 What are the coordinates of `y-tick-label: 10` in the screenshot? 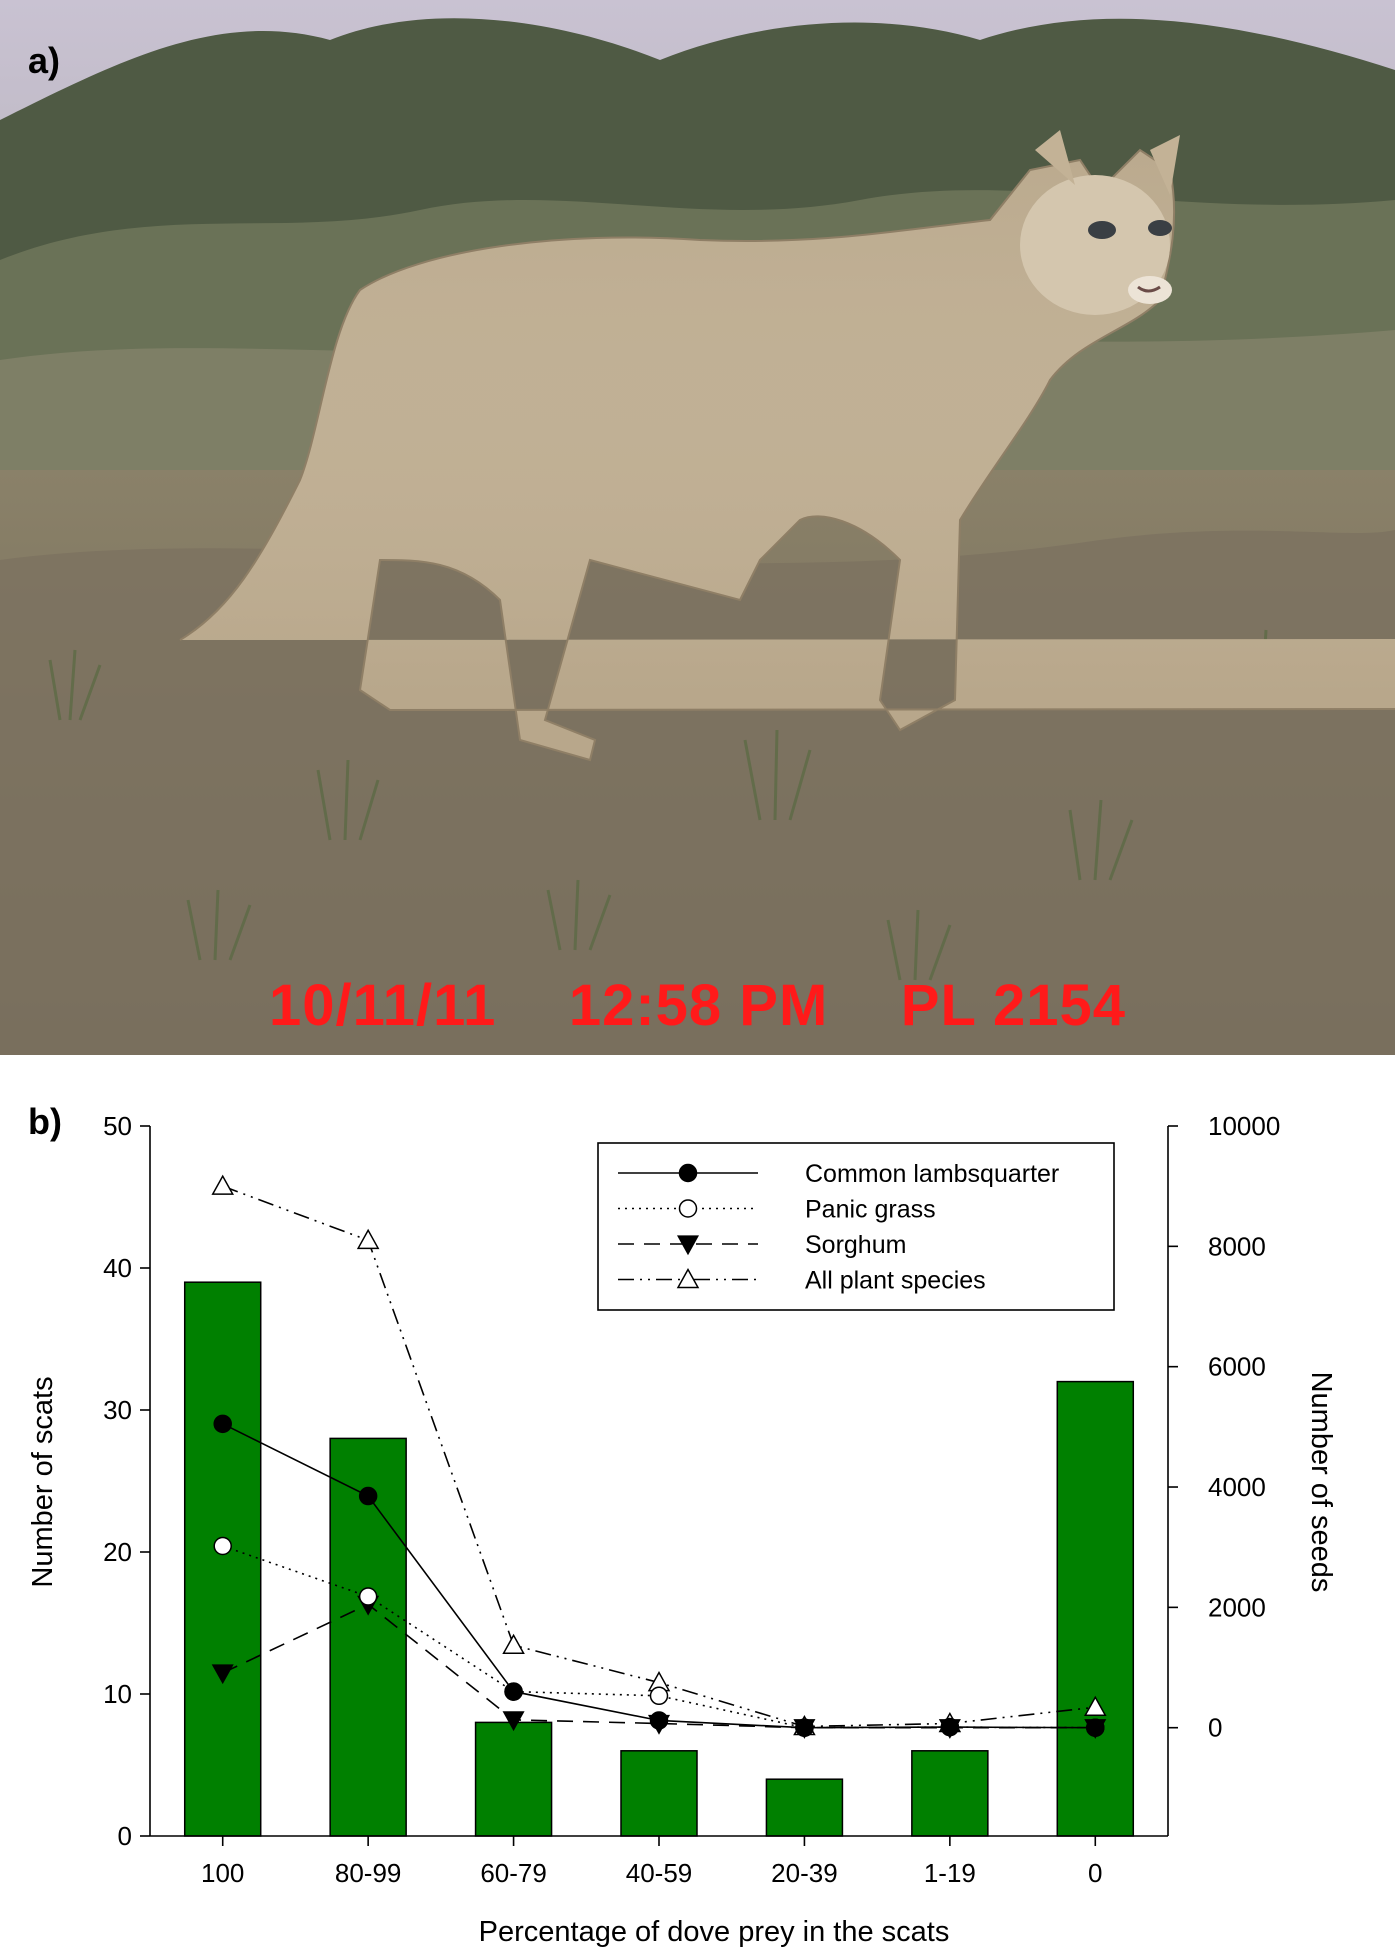 It's located at (117, 1694).